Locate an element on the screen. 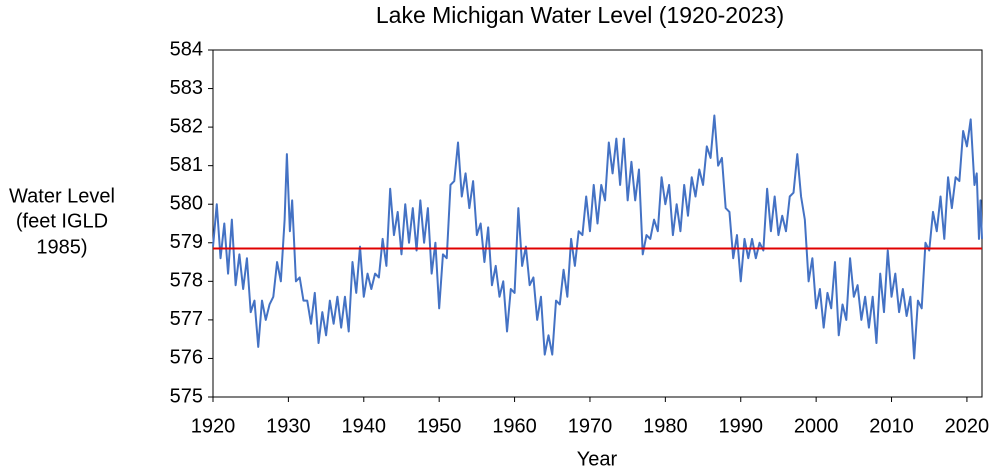 The width and height of the screenshot is (990, 474). x-tick-label: 1990 is located at coordinates (740, 426).